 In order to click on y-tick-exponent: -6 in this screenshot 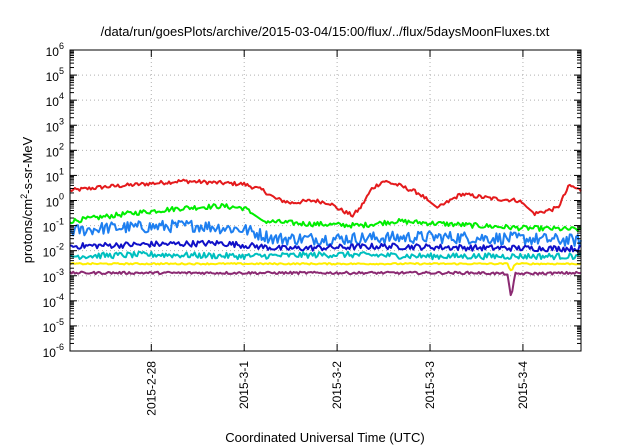, I will do `click(60, 347)`.